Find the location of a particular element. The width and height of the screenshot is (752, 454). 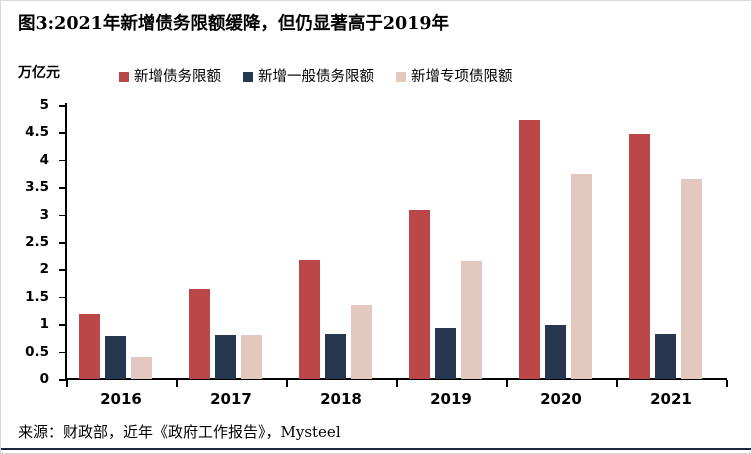

page-title: 图3:2021年新增债务限额缓降，但仍显著高于2019年 is located at coordinates (234, 24).